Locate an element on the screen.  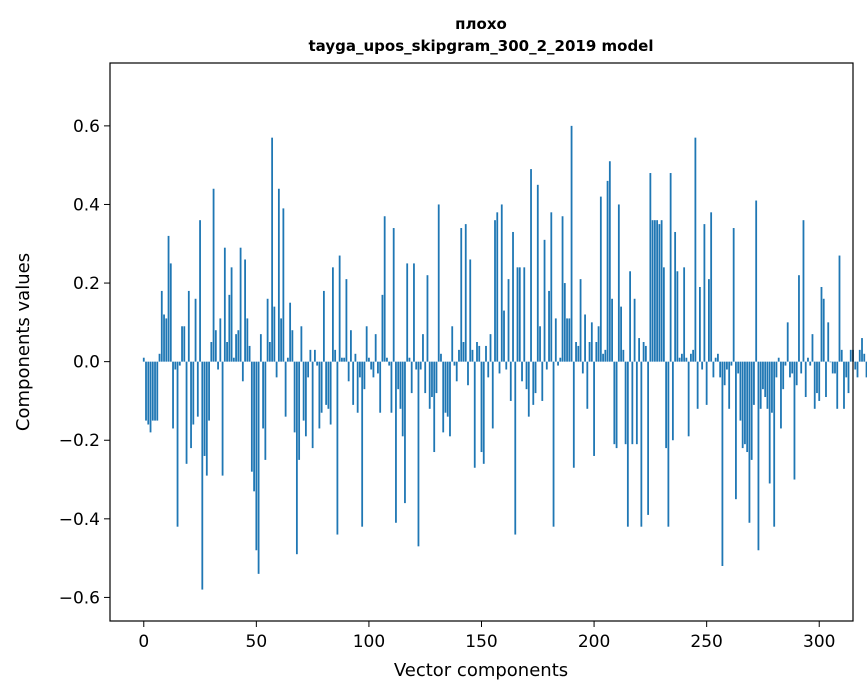
chart-title-line1: плохо is located at coordinates (481, 24).